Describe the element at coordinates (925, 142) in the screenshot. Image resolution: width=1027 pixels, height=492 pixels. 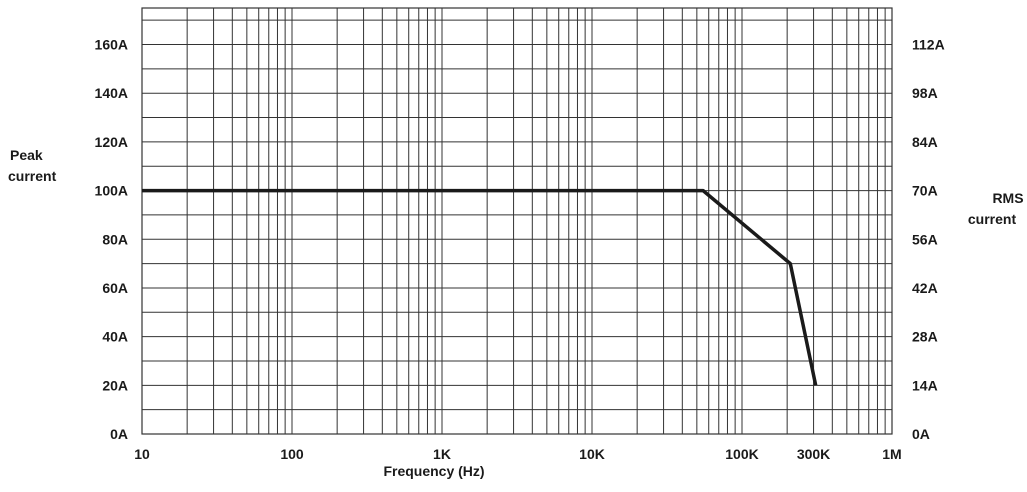
I see `y-right-tick-label: 84A` at that location.